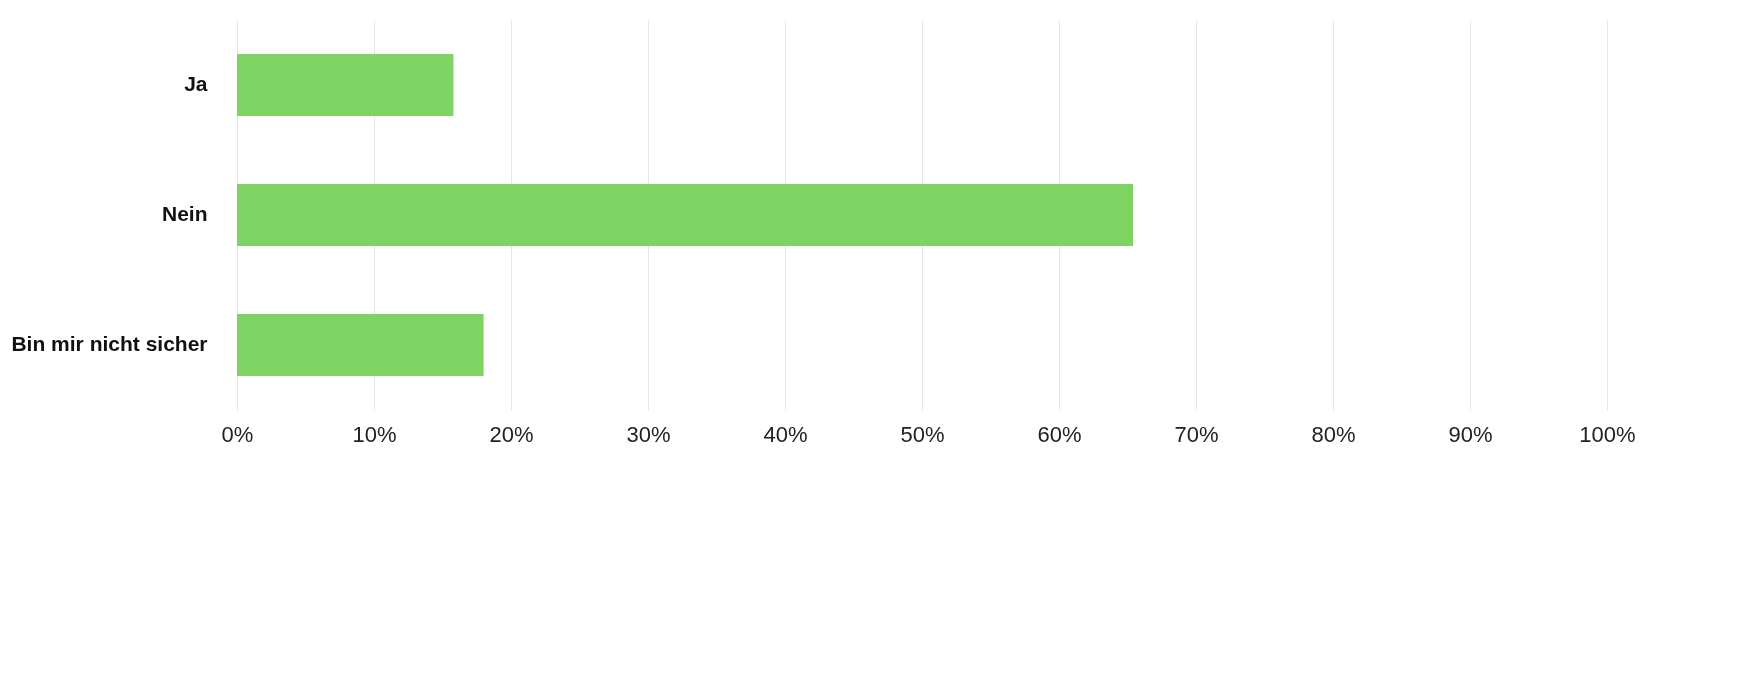 This screenshot has width=1740, height=696. Describe the element at coordinates (1059, 434) in the screenshot. I see `x-tick-label: 60%` at that location.